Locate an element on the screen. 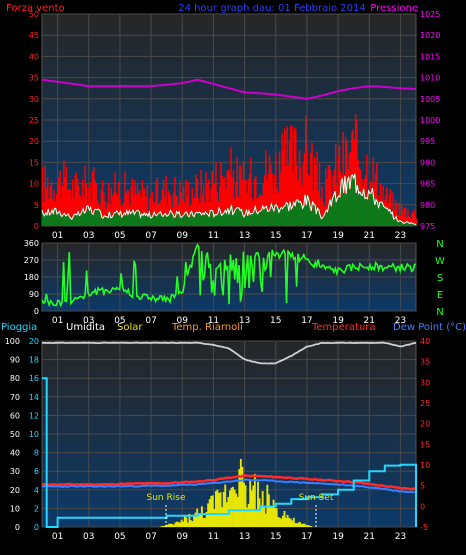 Image resolution: width=466 pixels, height=555 pixels. compass-label: N is located at coordinates (439, 244).